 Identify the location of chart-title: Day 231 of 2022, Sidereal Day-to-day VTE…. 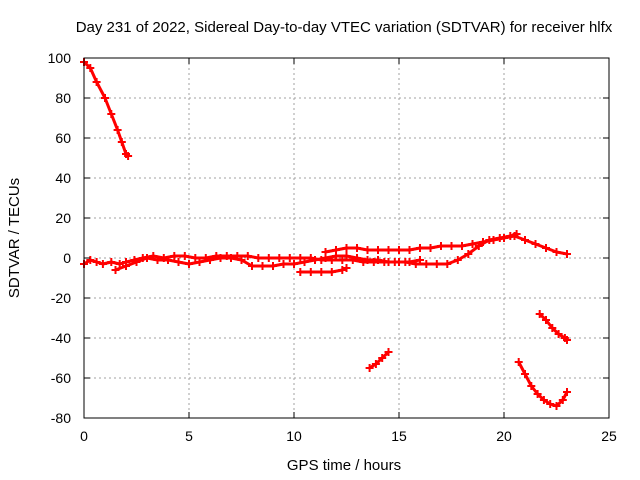
(344, 27).